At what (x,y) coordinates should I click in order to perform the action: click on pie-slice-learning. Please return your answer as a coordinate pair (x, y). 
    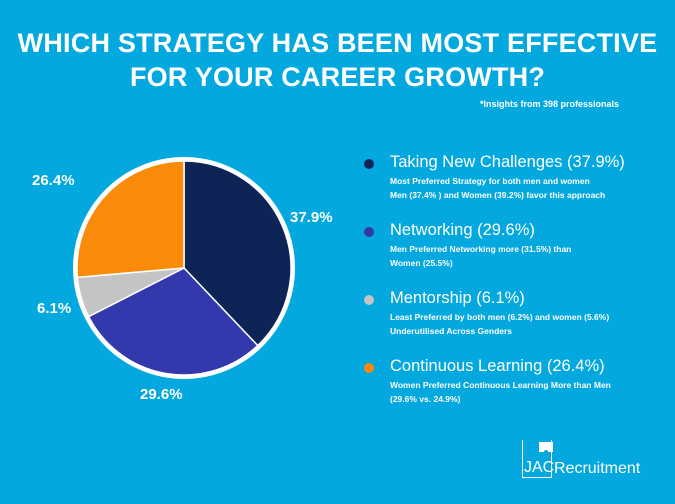
    Looking at the image, I should click on (130, 219).